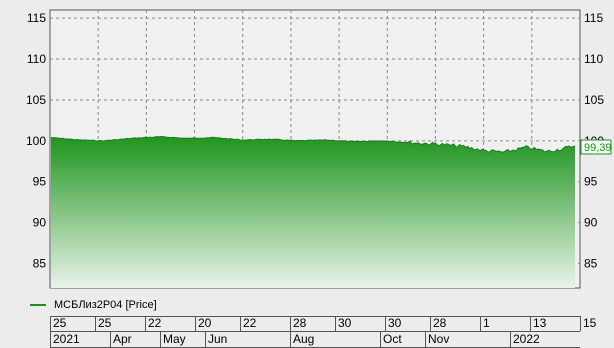 Image resolution: width=614 pixels, height=348 pixels. What do you see at coordinates (38, 305) in the screenshot?
I see `legend-line-swatch` at bounding box center [38, 305].